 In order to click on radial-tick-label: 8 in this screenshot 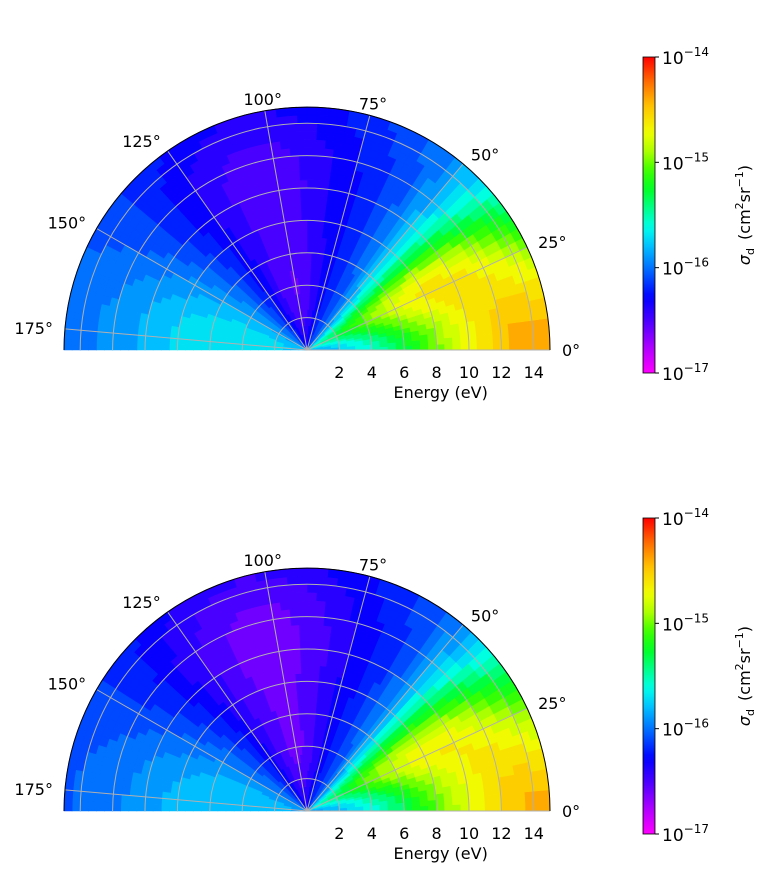, I will do `click(437, 833)`.